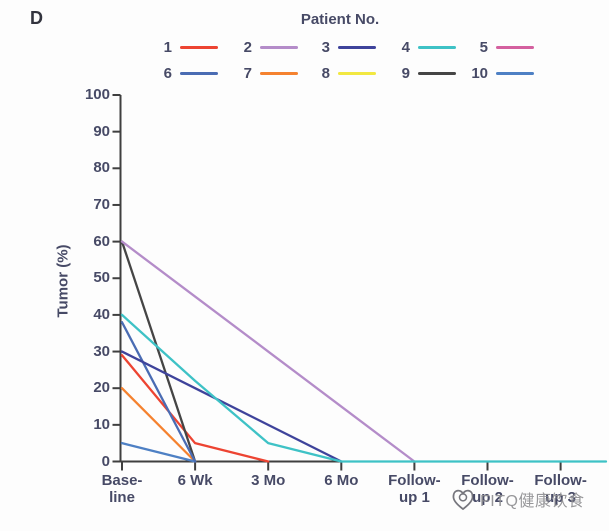 Image resolution: width=609 pixels, height=531 pixels. I want to click on watermark: FITQ健康饮食, so click(516, 499).